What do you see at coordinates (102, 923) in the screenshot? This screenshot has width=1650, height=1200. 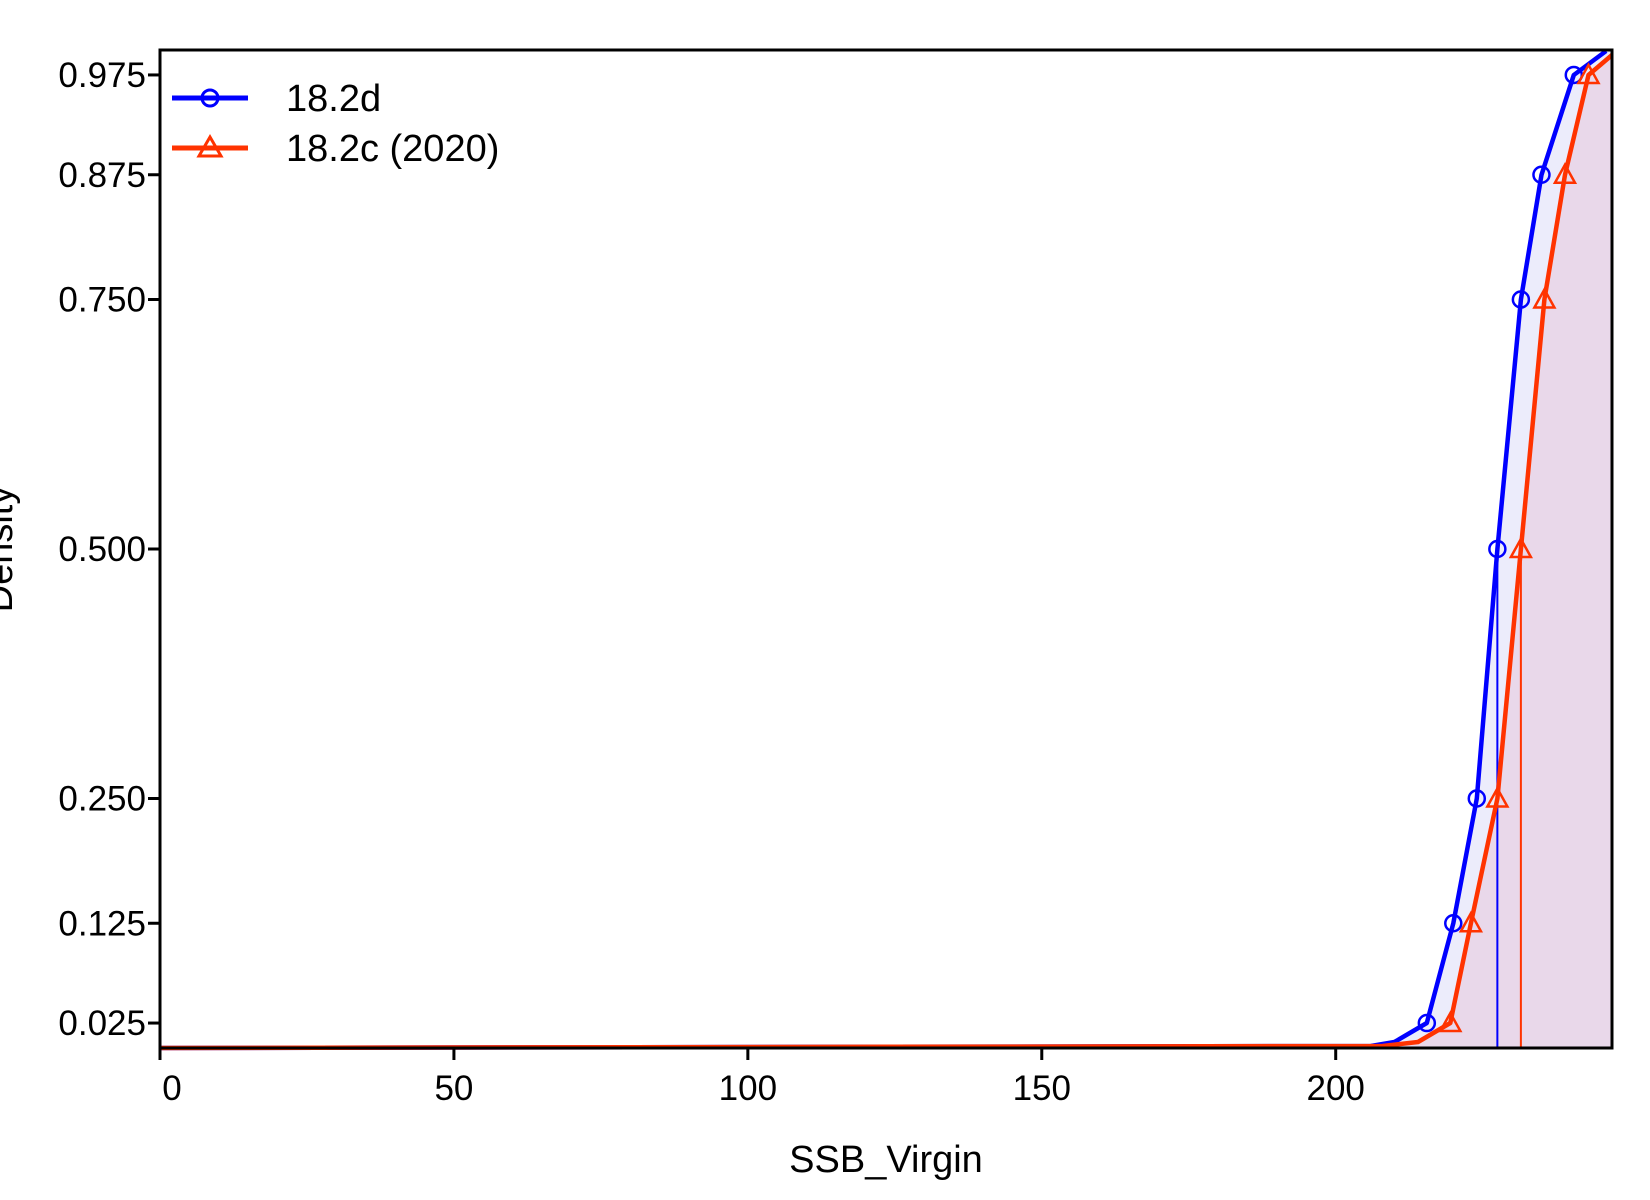 I see `y-tick-label: 0.125` at bounding box center [102, 923].